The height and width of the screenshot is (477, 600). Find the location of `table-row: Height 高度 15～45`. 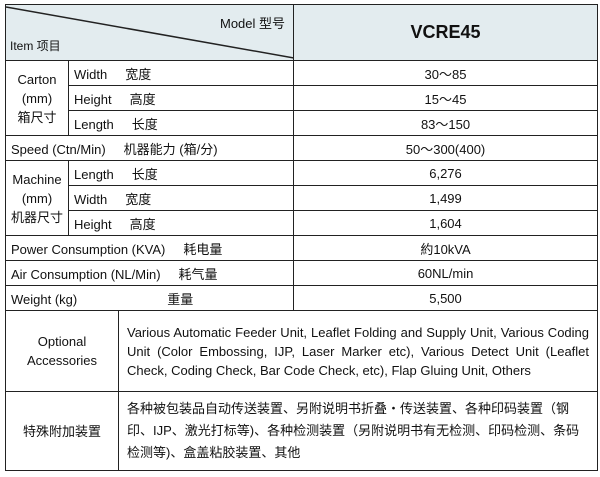

table-row: Height 高度 15～45 is located at coordinates (302, 98).